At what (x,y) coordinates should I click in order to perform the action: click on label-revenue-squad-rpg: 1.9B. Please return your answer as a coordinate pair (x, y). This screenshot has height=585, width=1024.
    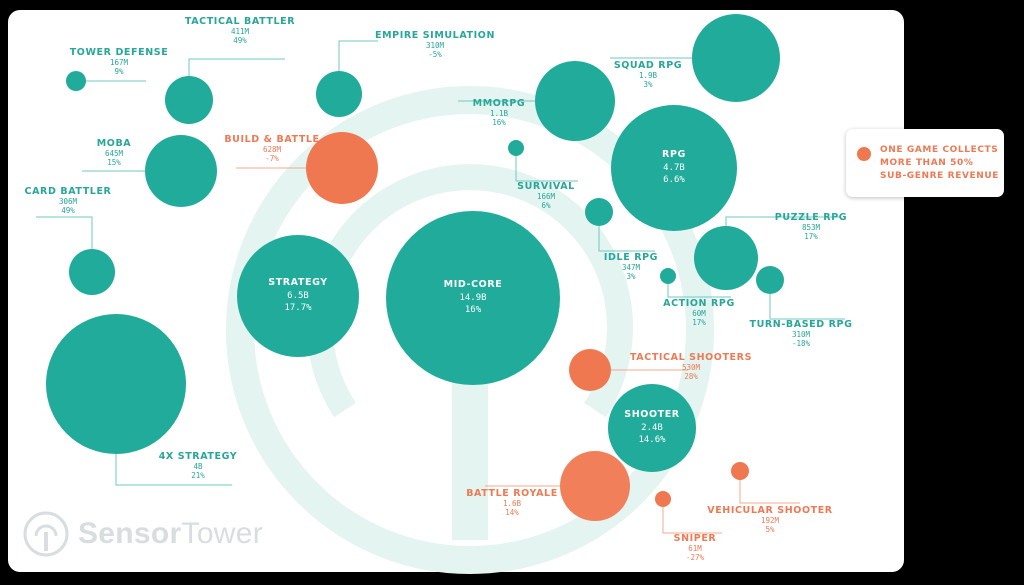
    Looking at the image, I should click on (648, 75).